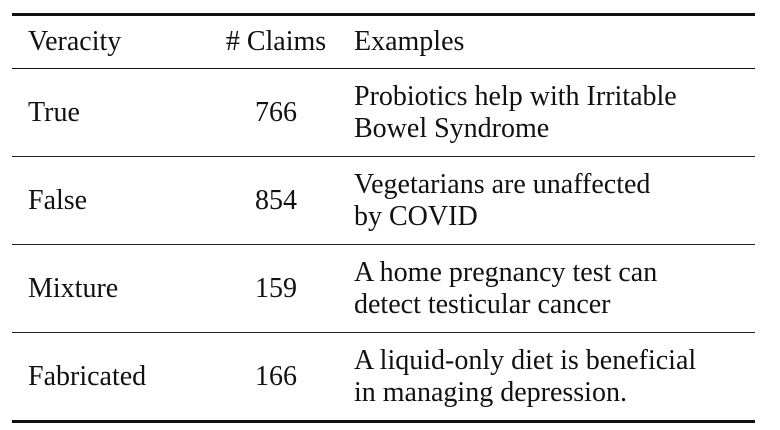 This screenshot has height=430, width=780. I want to click on veracity-cell: False, so click(58, 200).